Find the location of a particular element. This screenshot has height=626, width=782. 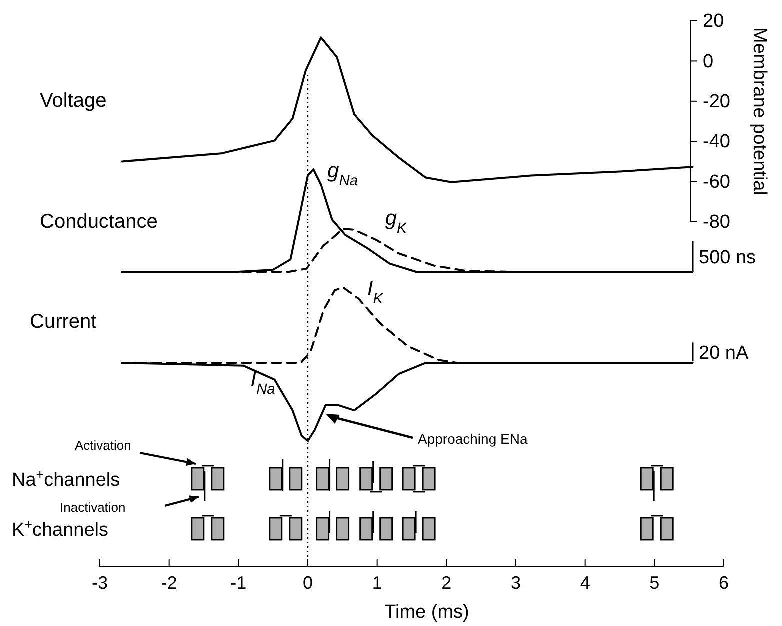

y-tick-label: 20 is located at coordinates (713, 21).